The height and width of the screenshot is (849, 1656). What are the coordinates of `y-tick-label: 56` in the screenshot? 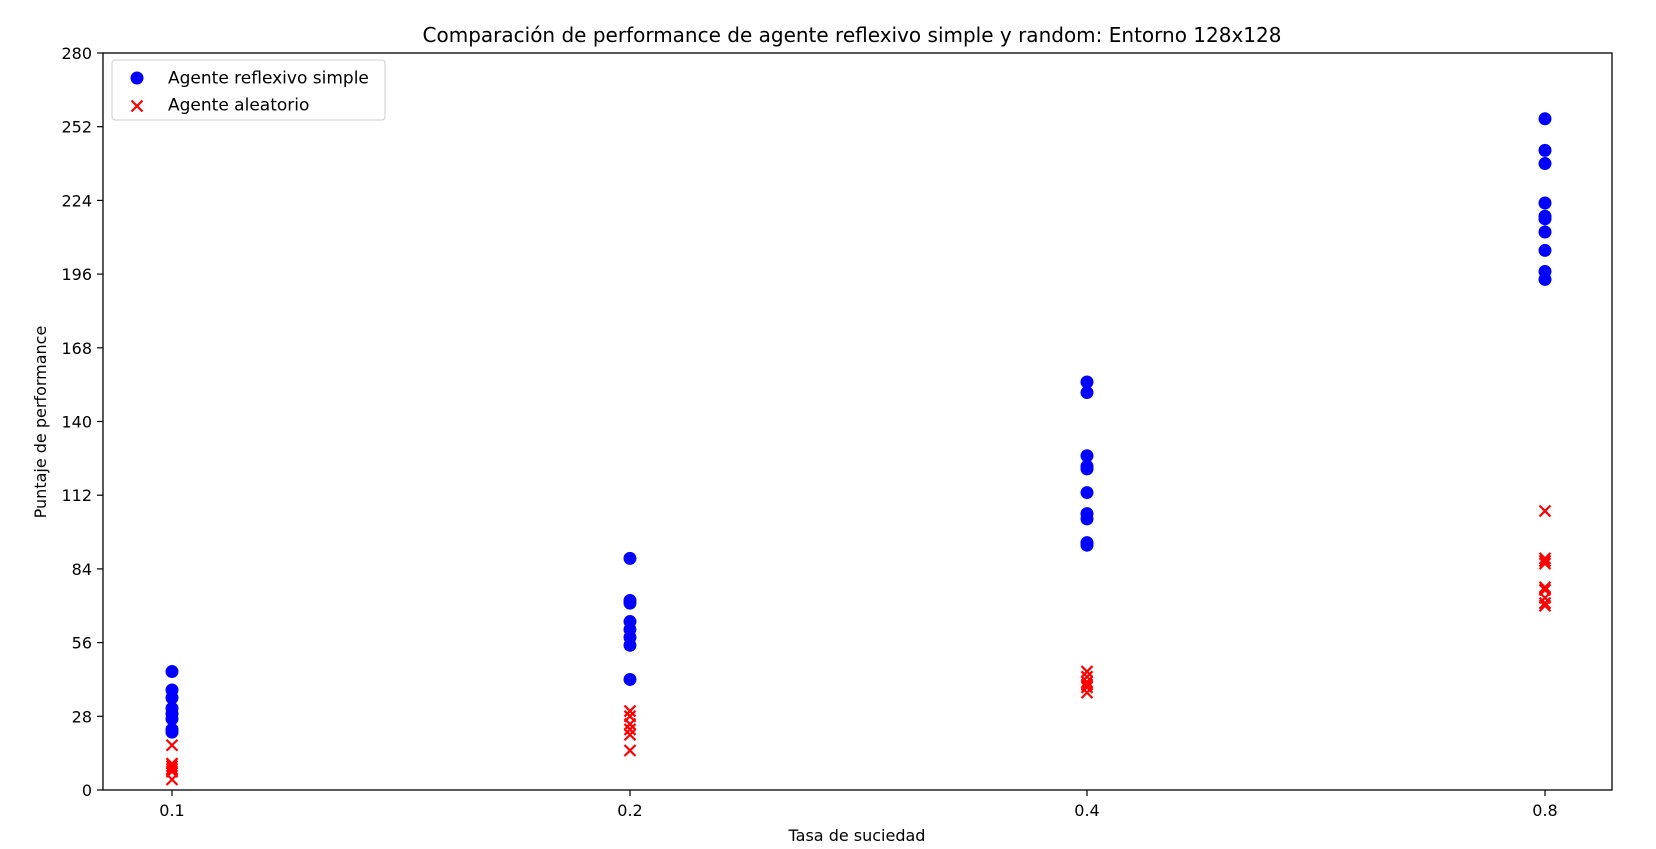 It's located at (82, 643).